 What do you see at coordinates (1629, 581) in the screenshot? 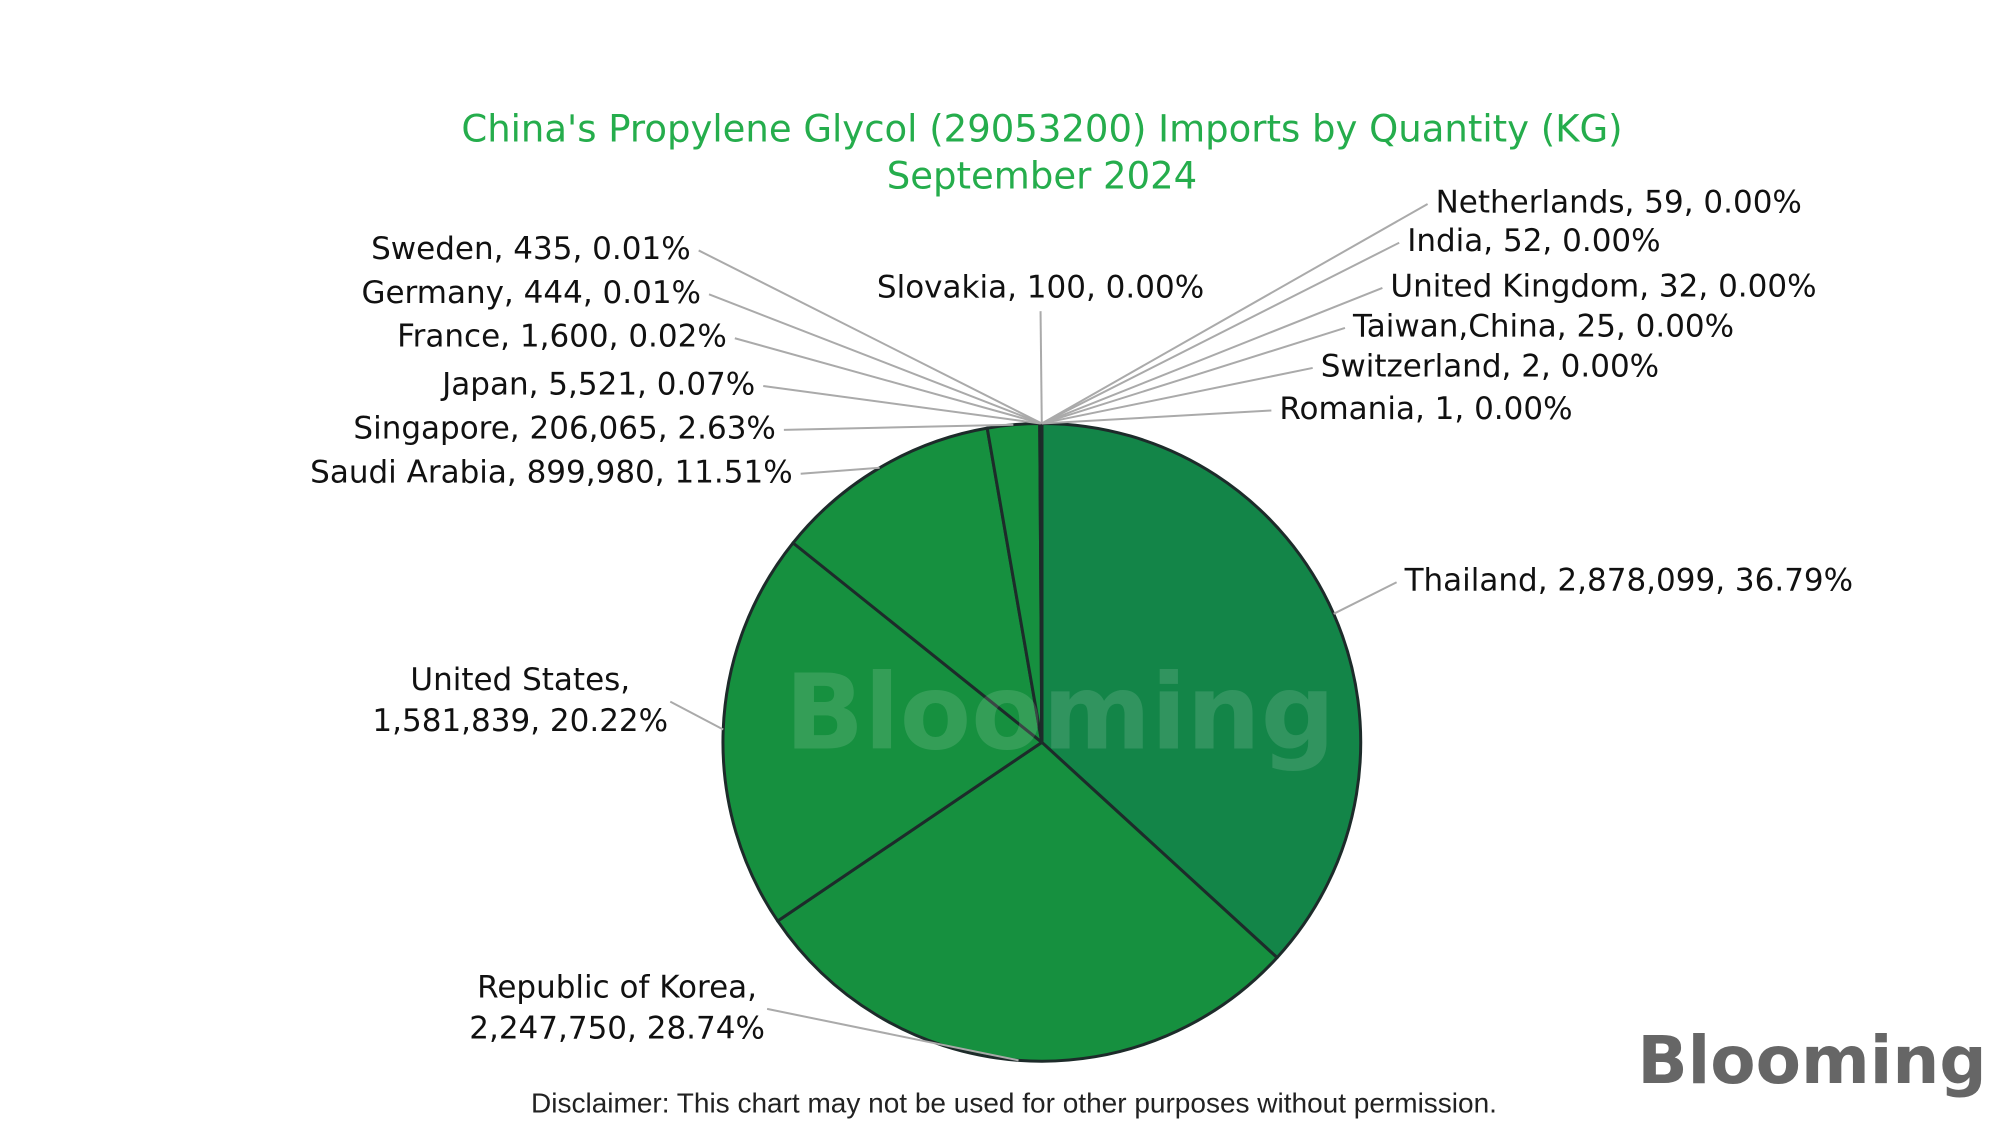
I see `data-label: Thailand, 2,878,099, 36.79%` at bounding box center [1629, 581].